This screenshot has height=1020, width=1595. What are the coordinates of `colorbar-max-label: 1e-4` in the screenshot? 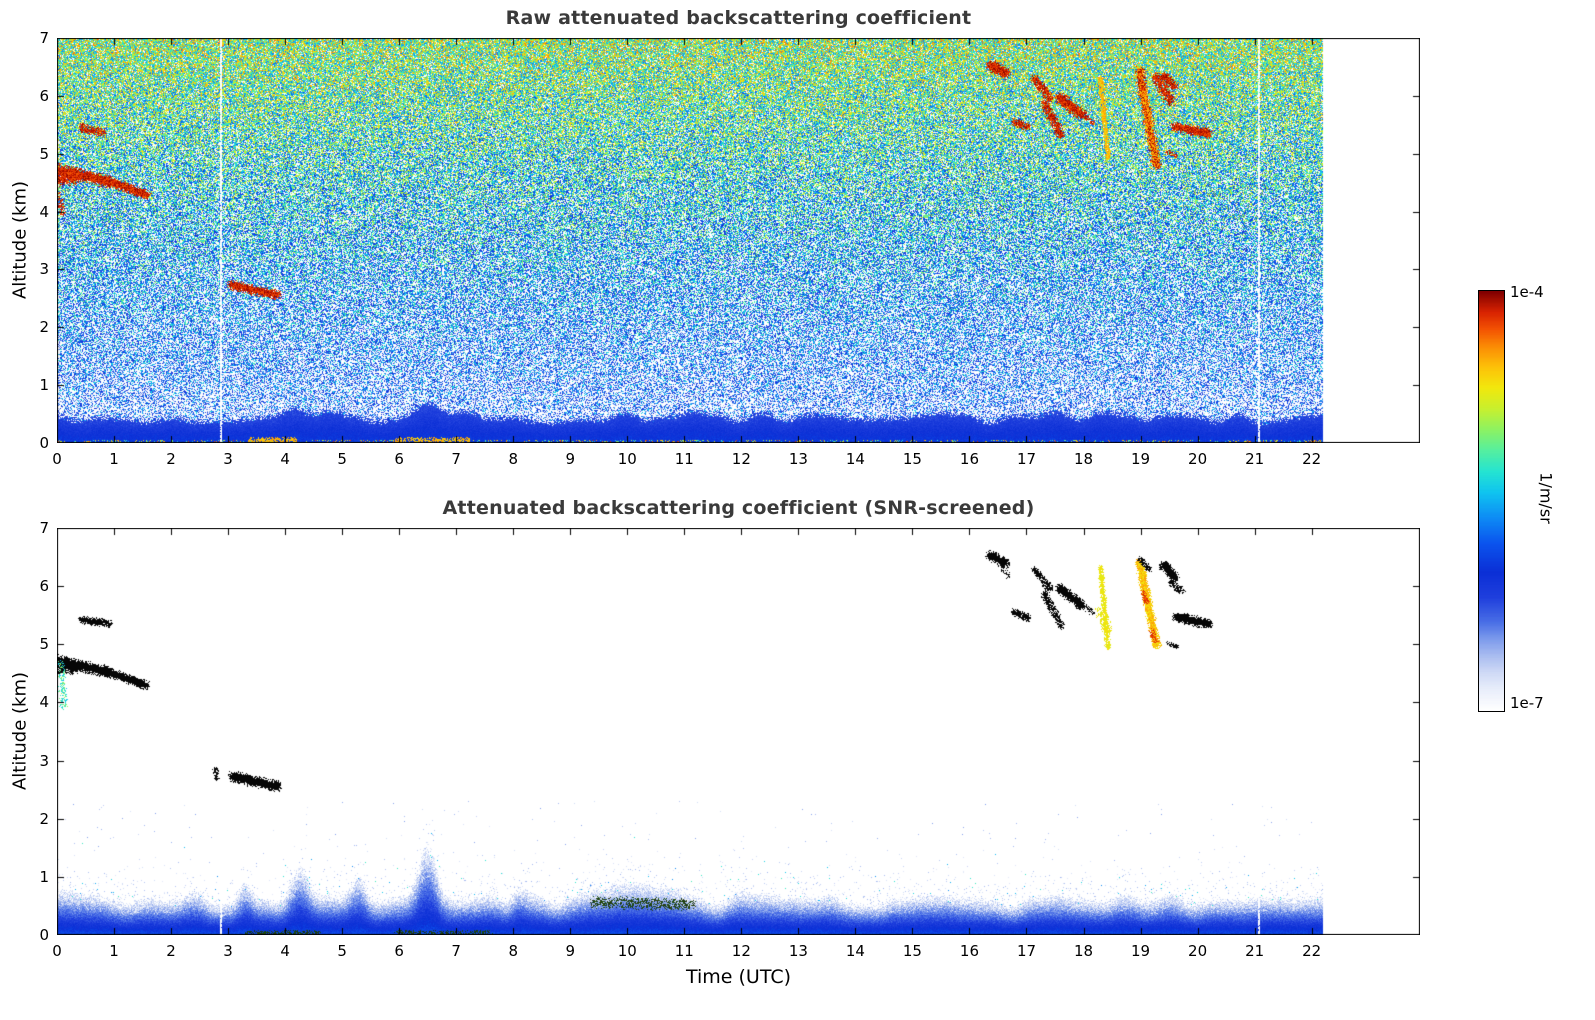 It's located at (1527, 292).